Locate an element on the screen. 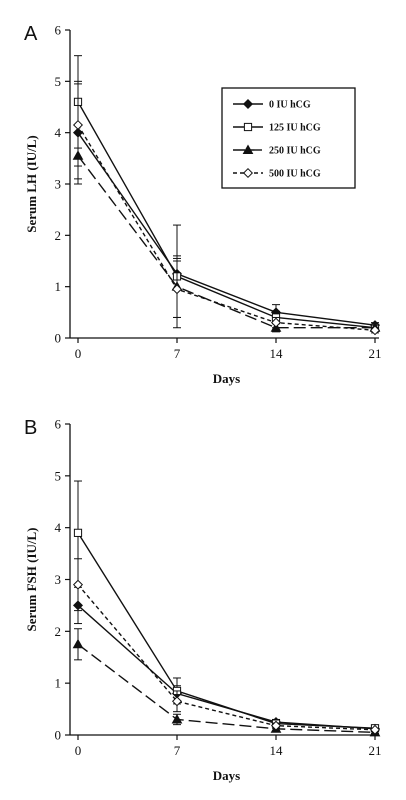  legend-entry: 0 IU hCG is located at coordinates (290, 105).